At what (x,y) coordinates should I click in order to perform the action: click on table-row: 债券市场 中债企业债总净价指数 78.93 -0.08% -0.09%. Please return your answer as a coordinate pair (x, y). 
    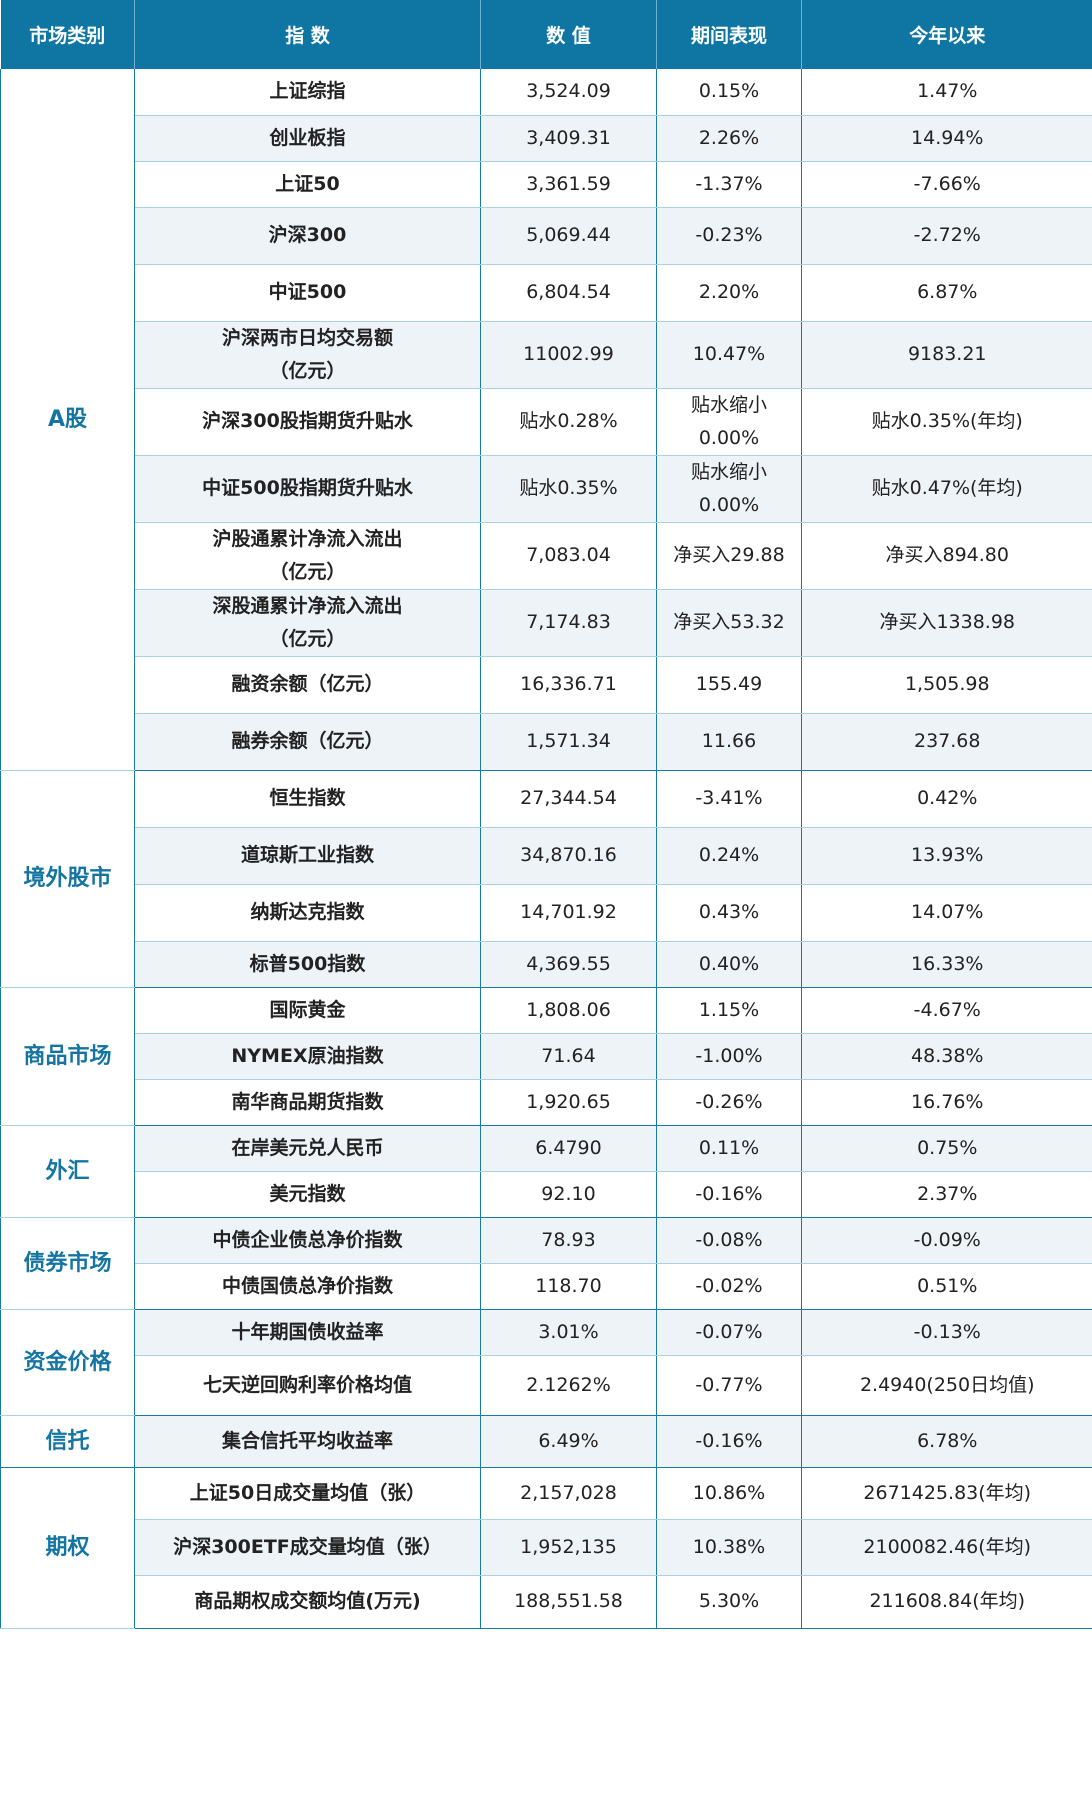
    Looking at the image, I should click on (546, 1263).